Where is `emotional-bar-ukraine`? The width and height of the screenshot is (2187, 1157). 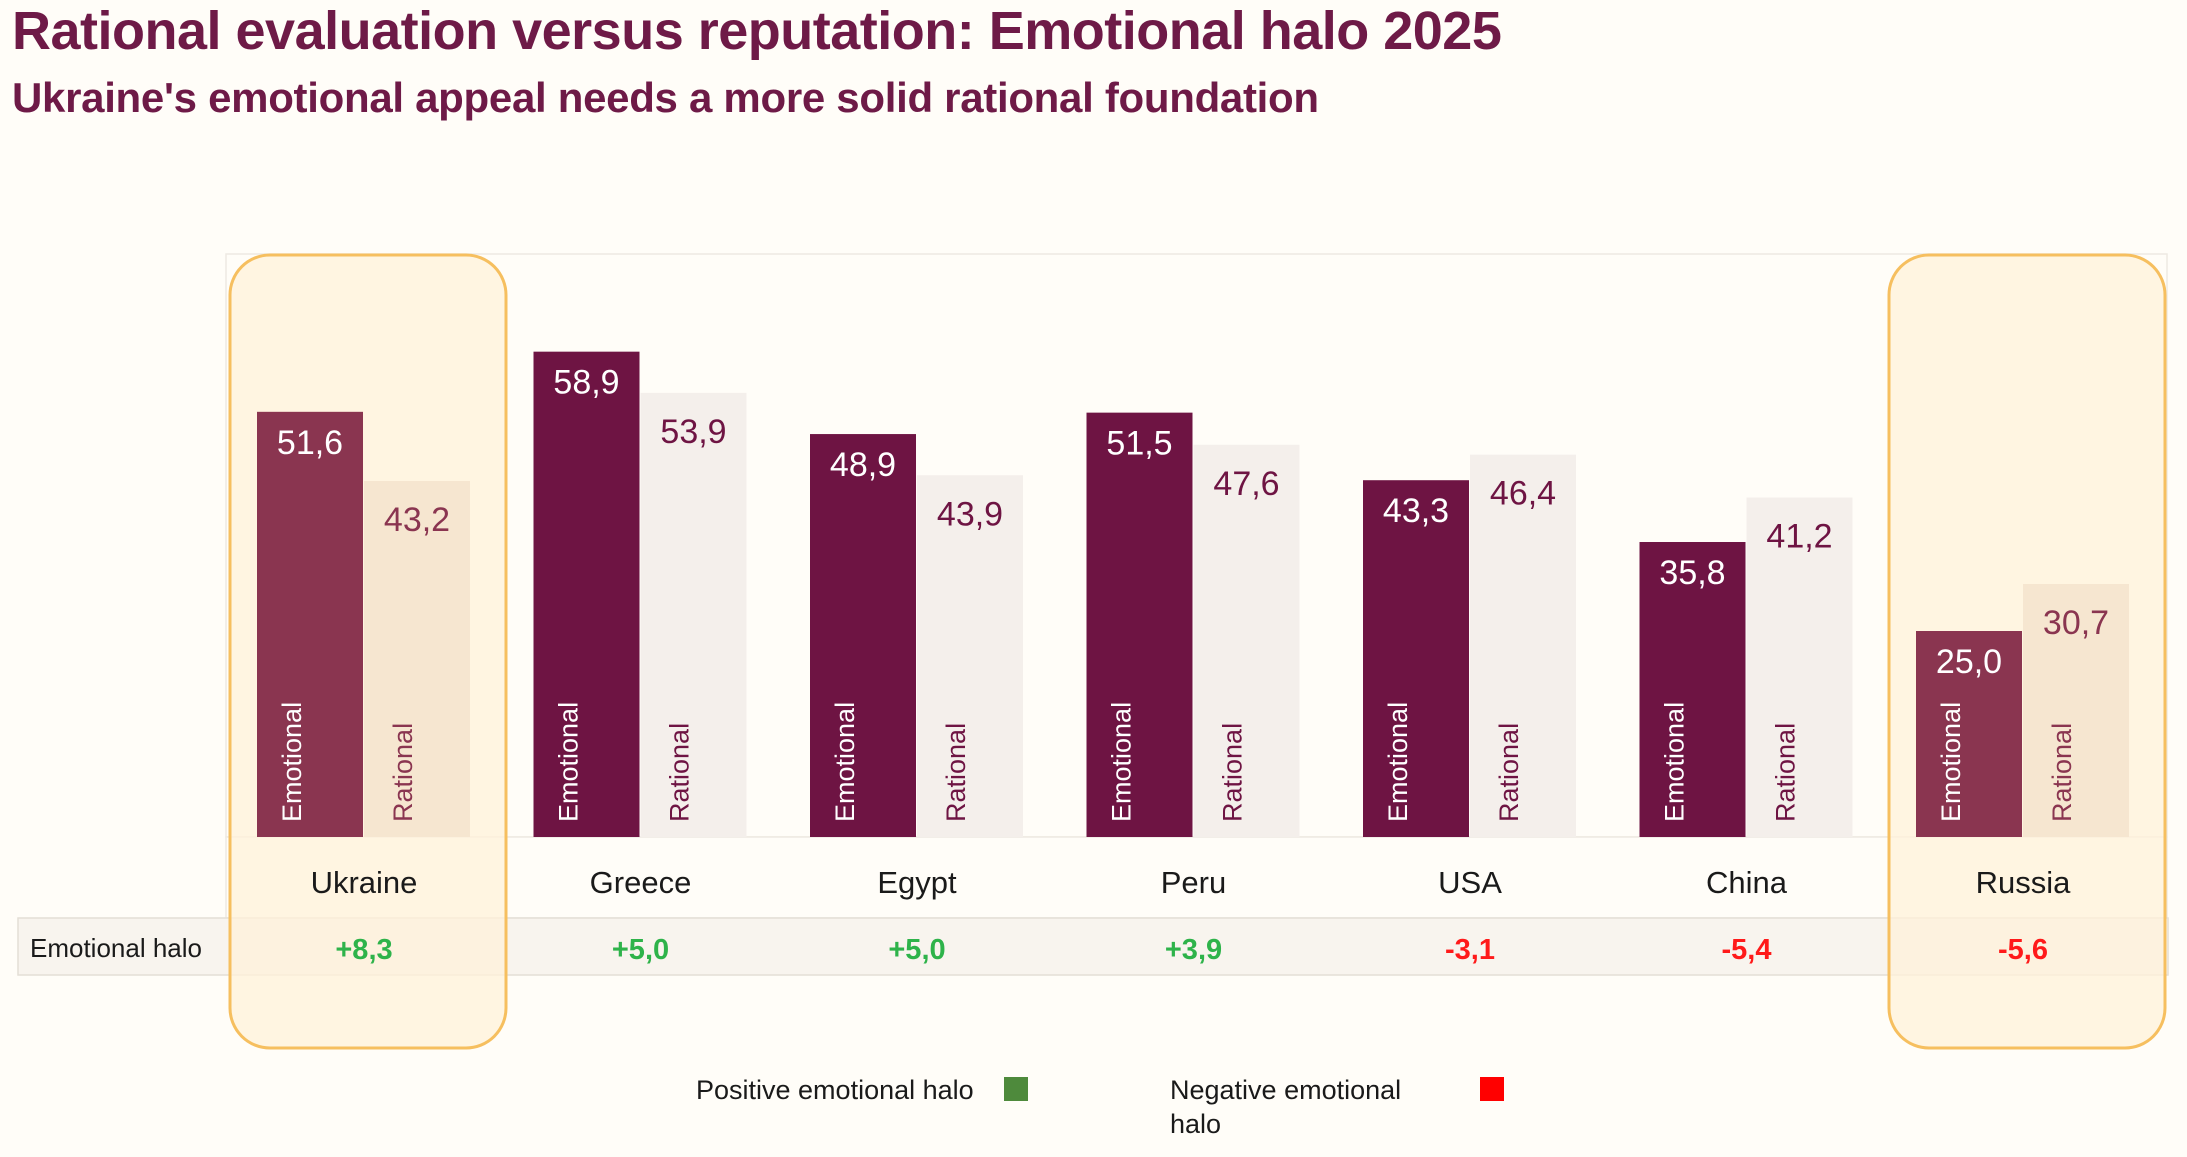 emotional-bar-ukraine is located at coordinates (310, 624).